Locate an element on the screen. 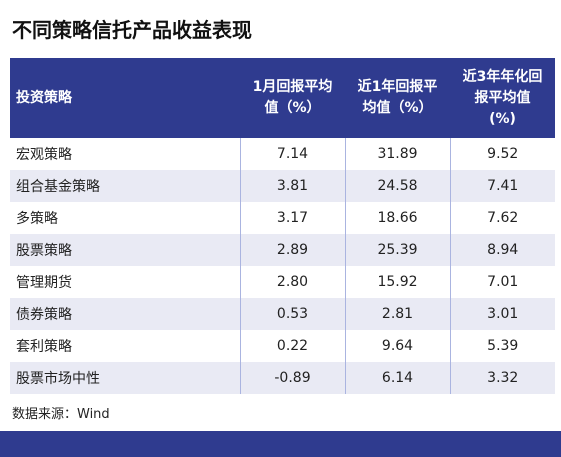 This screenshot has width=561, height=457. table-row: 套利策略 0.22 9.64 5.39 is located at coordinates (282, 346).